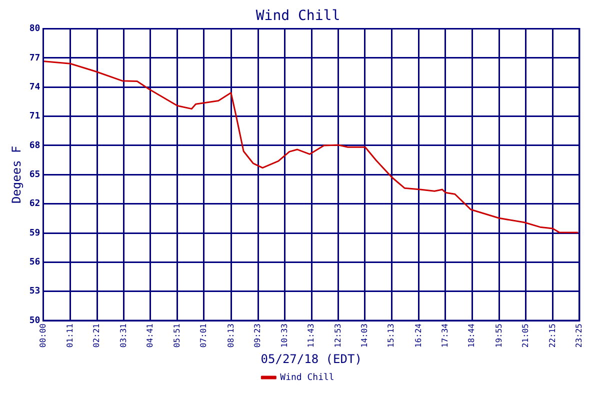  What do you see at coordinates (579, 335) in the screenshot?
I see `x-tick-label: 23:25` at bounding box center [579, 335].